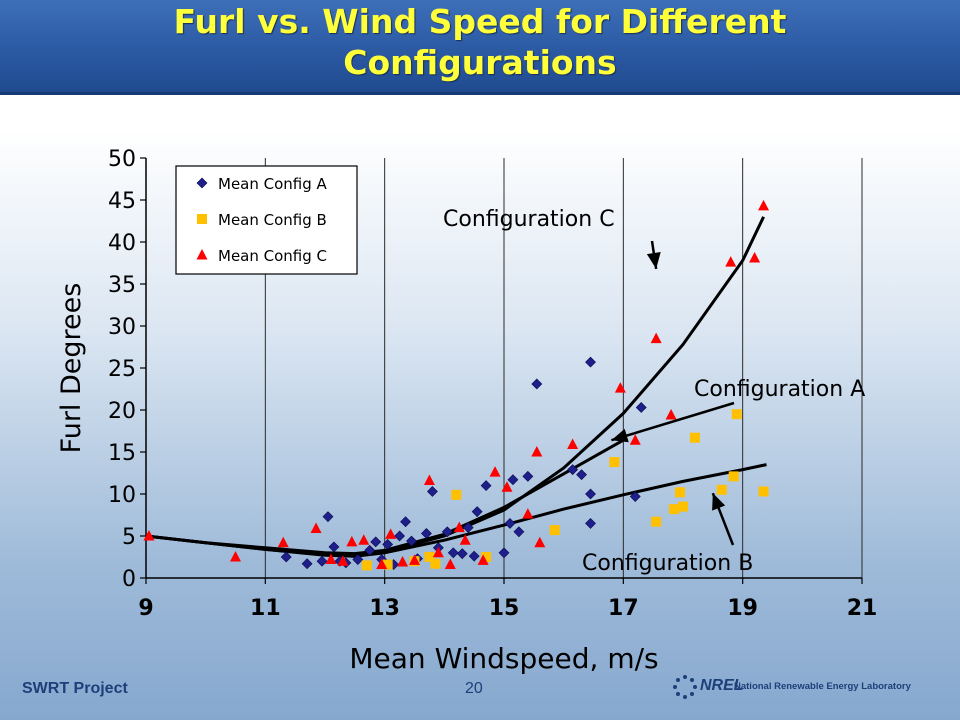  I want to click on x-tick-label: 15, so click(504, 608).